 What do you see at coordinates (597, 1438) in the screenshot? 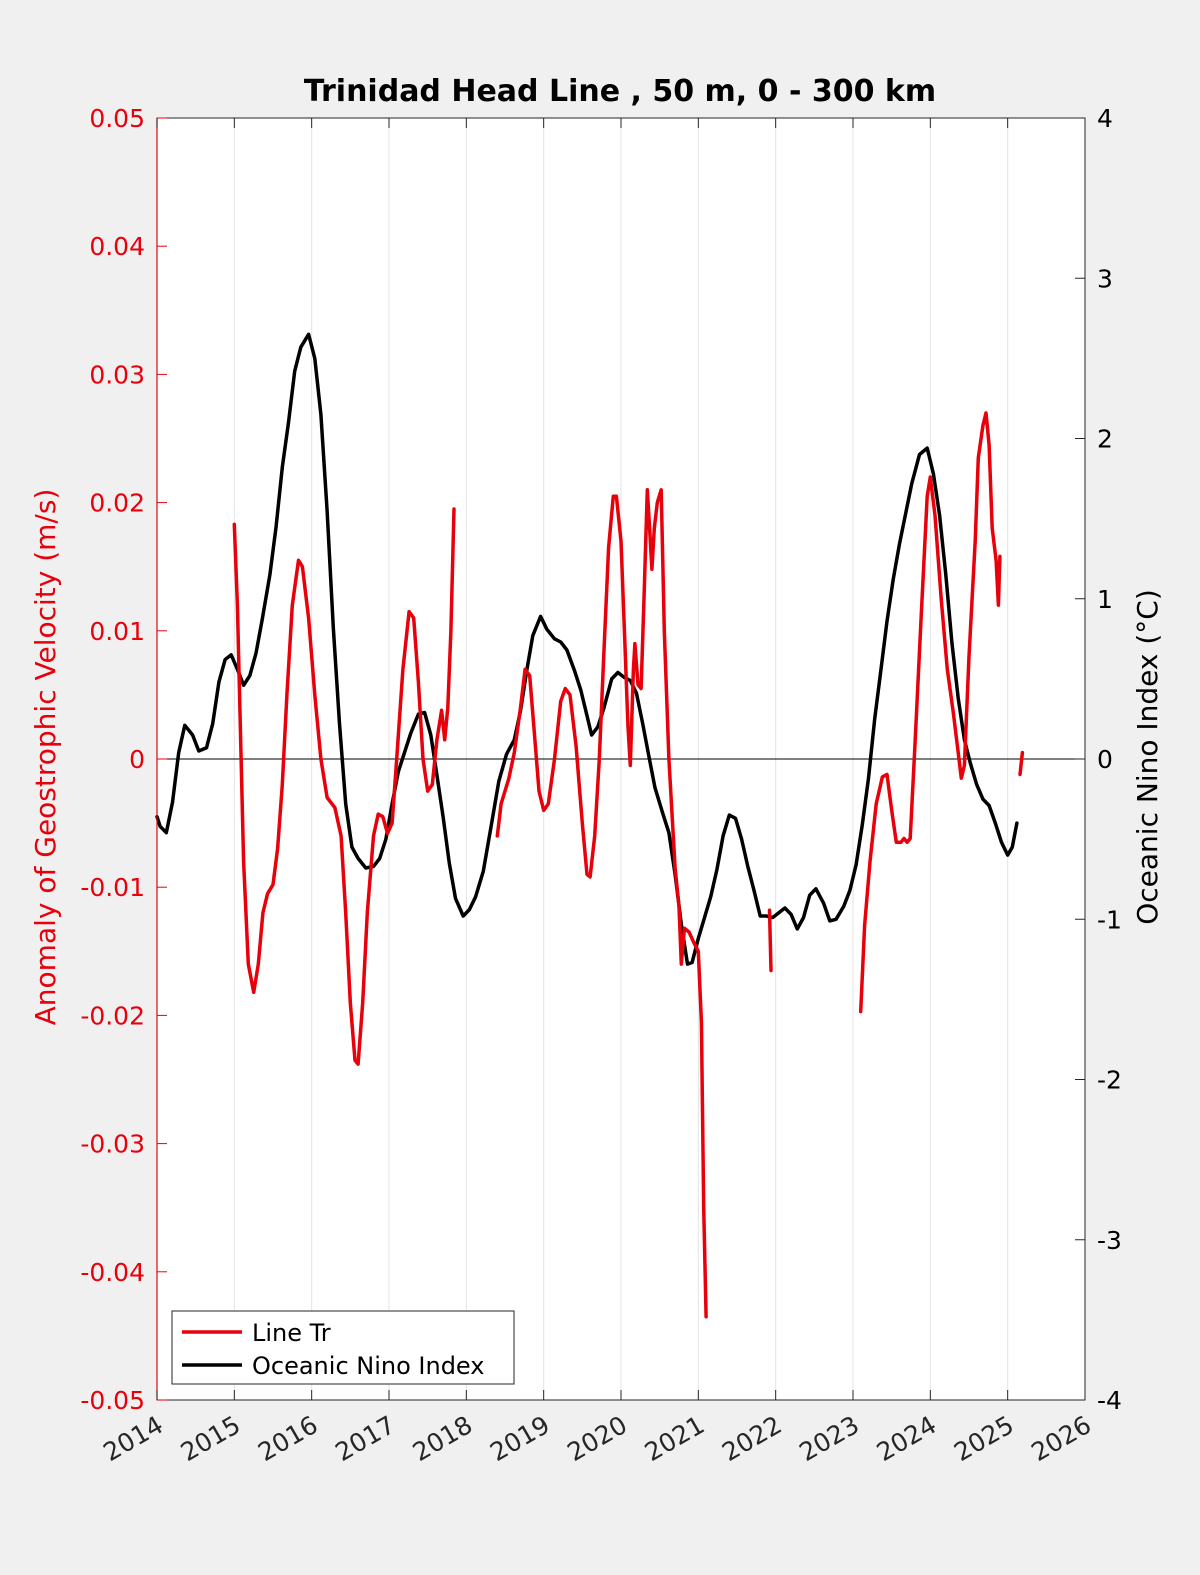
I see `x-tick-label: 2020` at bounding box center [597, 1438].